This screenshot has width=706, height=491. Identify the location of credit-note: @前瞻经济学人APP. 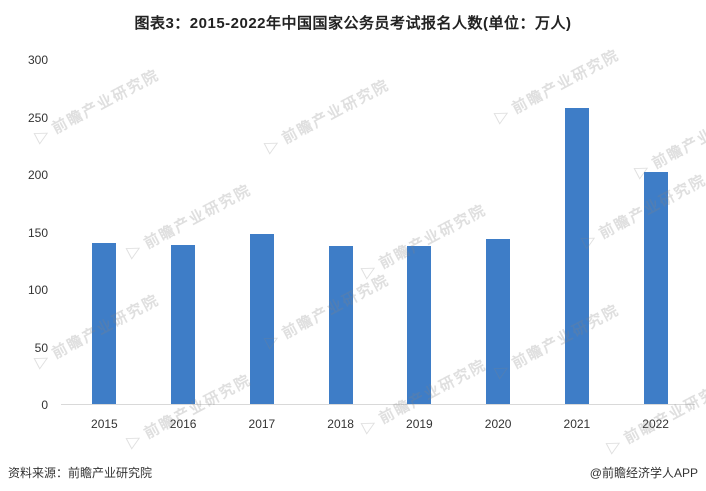
(643, 473).